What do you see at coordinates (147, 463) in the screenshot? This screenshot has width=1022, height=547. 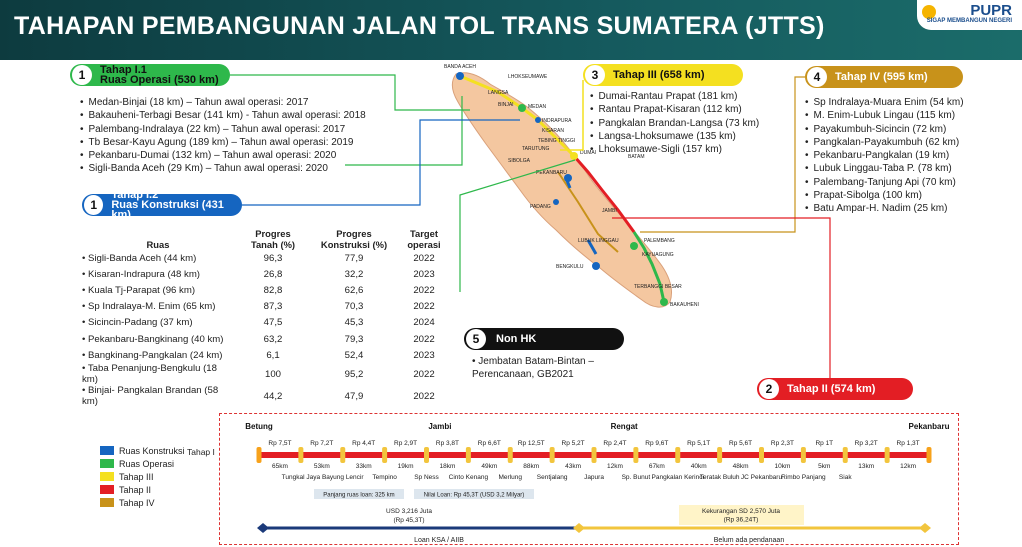 I see `legend-label: Ruas Operasi` at bounding box center [147, 463].